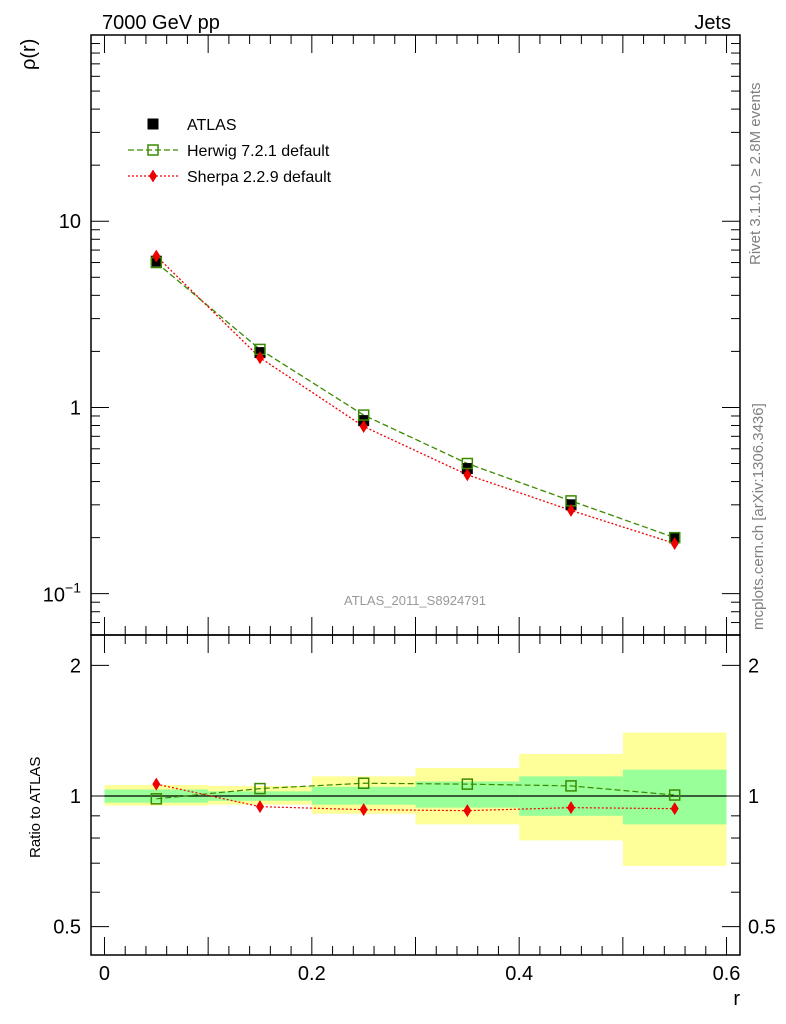  I want to click on header-left: 7000 GeV pp, so click(161, 23).